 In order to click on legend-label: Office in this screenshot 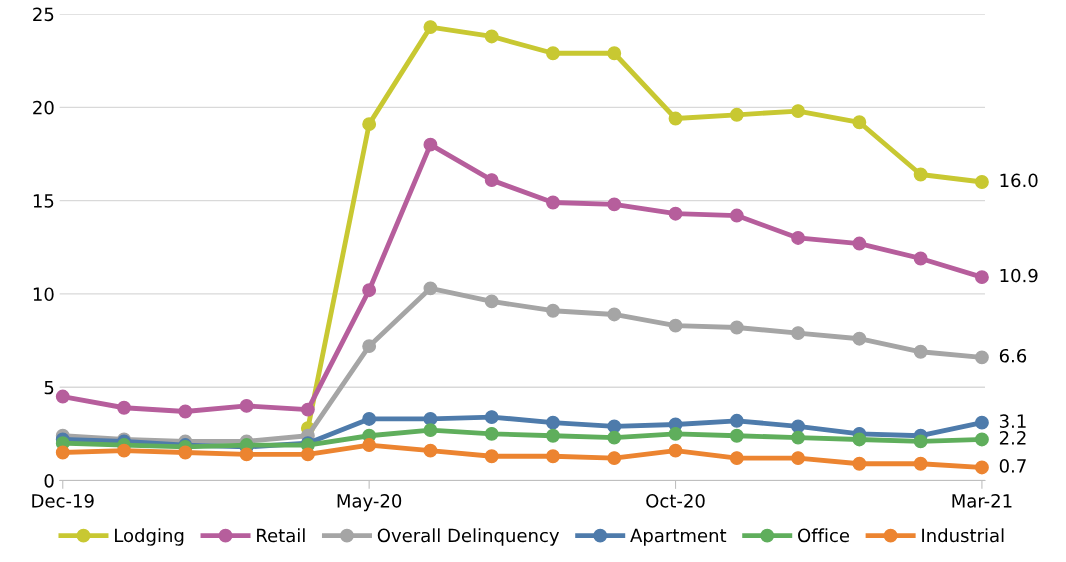, I will do `click(824, 535)`.